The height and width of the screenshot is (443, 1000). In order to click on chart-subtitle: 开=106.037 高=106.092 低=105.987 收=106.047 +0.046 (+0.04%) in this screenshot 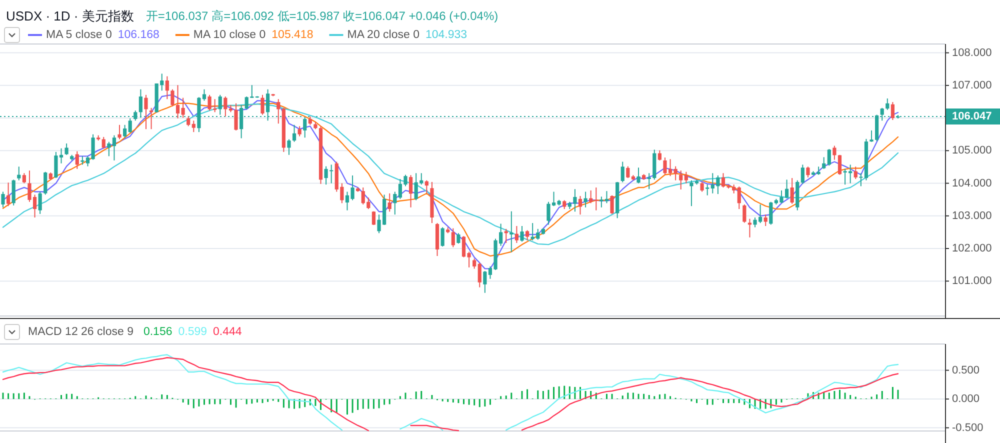, I will do `click(322, 16)`.